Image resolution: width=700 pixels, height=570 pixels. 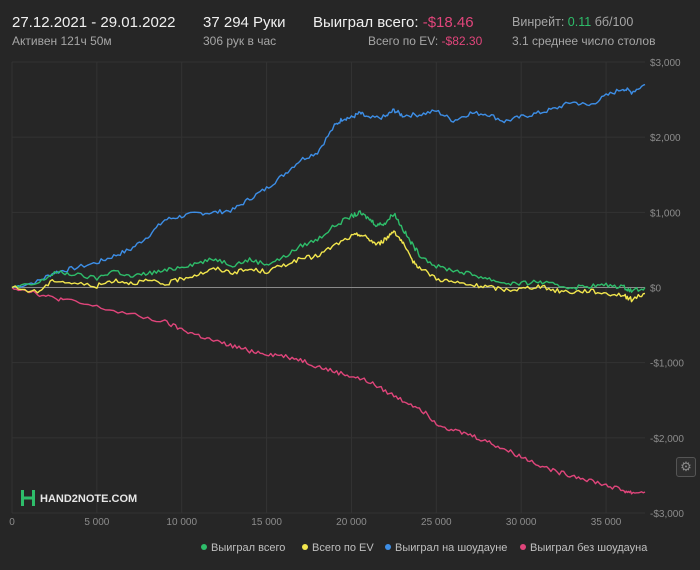 I want to click on legend-ev-total: Всего по EV, so click(x=338, y=548).